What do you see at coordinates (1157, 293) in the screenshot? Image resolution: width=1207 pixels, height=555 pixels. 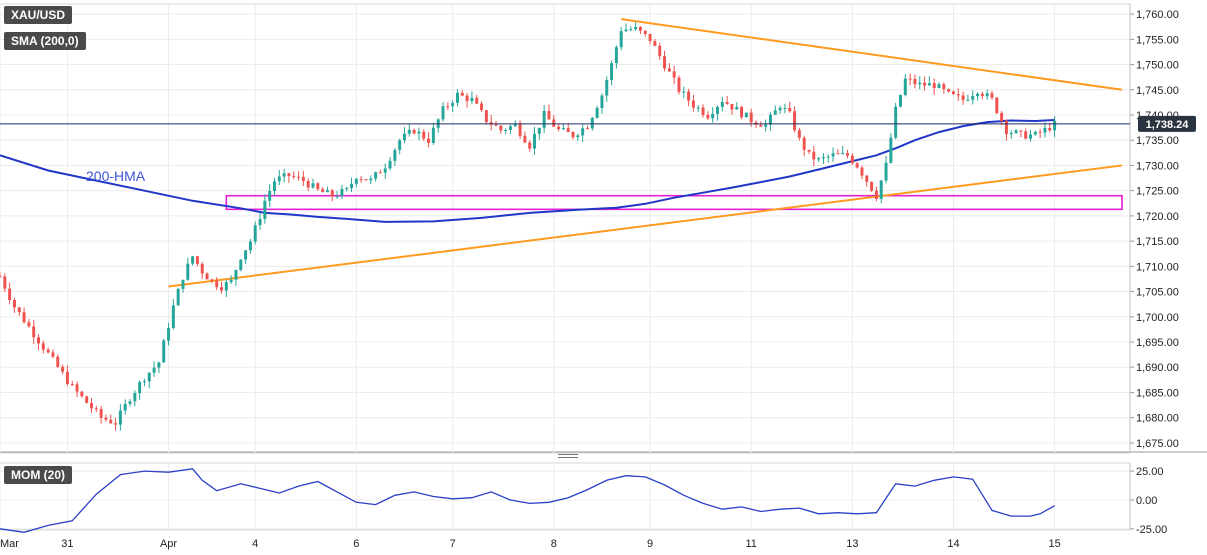 I see `price-tick-label: 1,705.00` at bounding box center [1157, 293].